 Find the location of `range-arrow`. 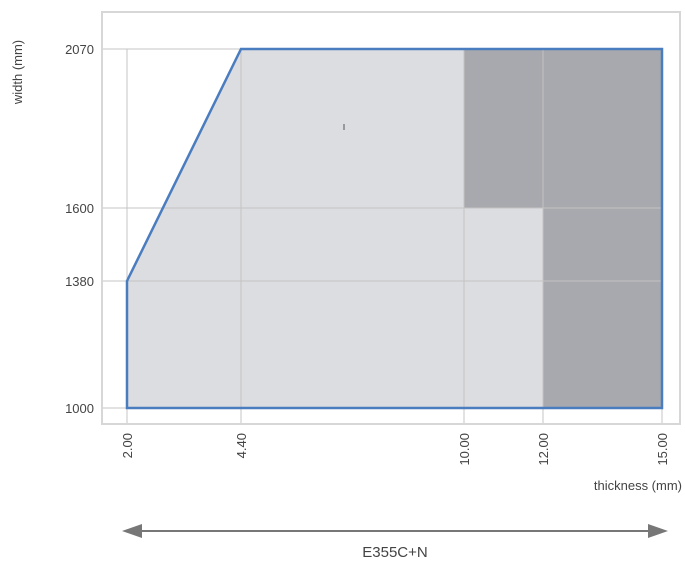

range-arrow is located at coordinates (395, 531).